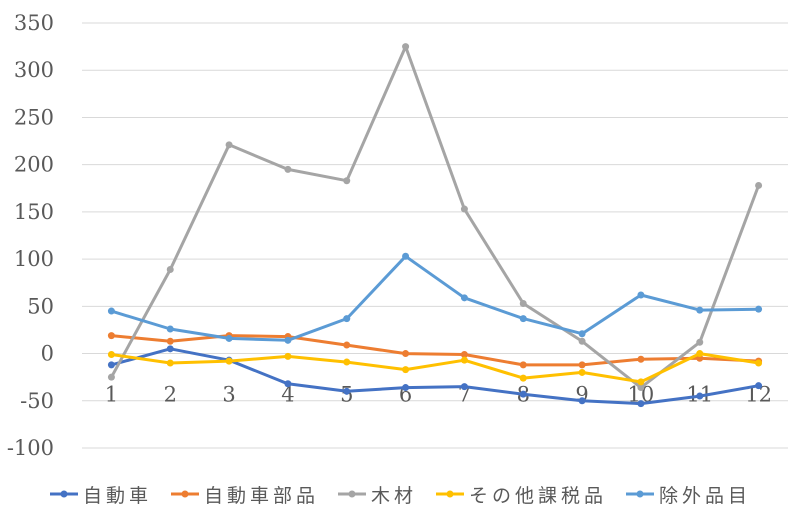  I want to click on x-tick-label: 7, so click(464, 395).